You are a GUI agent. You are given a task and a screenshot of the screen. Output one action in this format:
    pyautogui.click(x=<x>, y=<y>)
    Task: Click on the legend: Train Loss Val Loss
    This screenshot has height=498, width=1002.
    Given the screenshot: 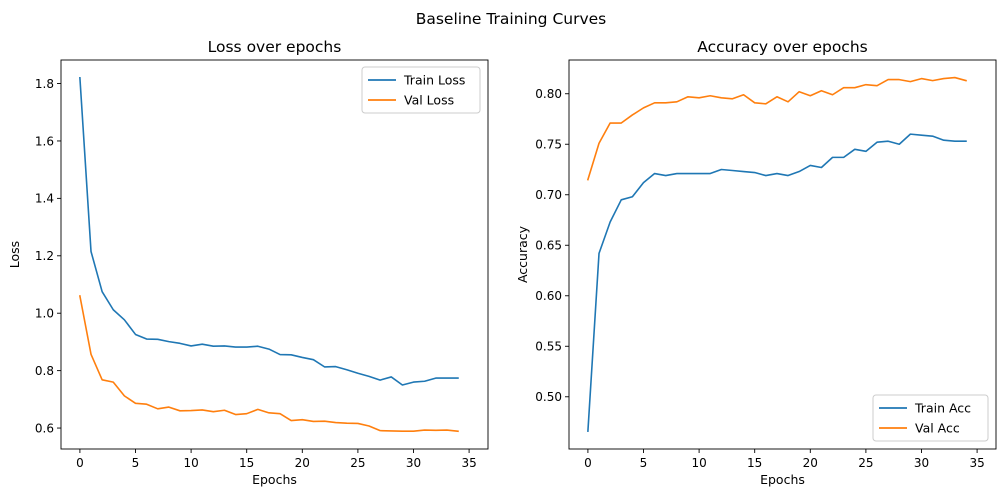 What is the action you would take?
    pyautogui.click(x=421, y=90)
    